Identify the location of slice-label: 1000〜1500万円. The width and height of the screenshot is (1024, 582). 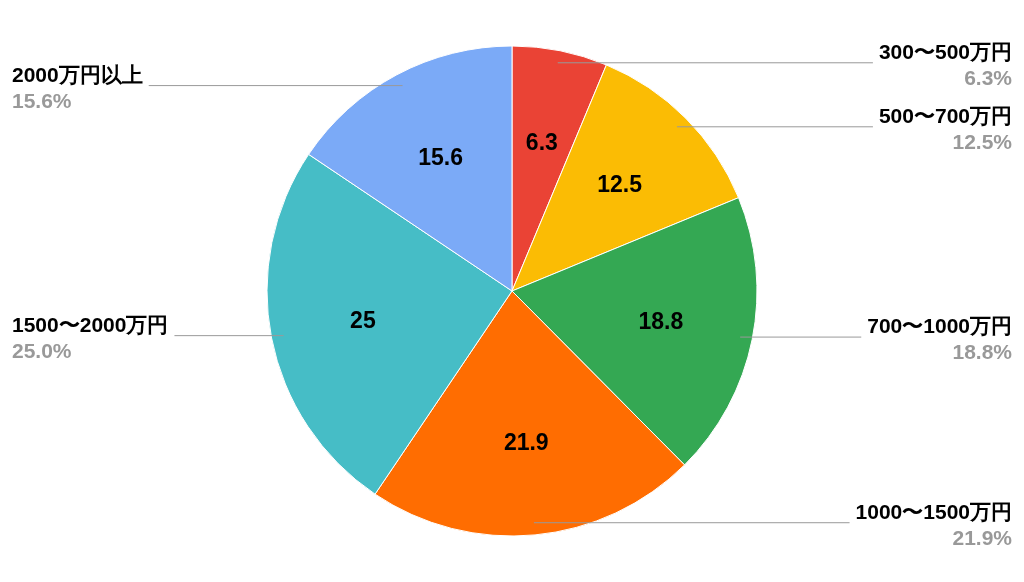
(933, 511).